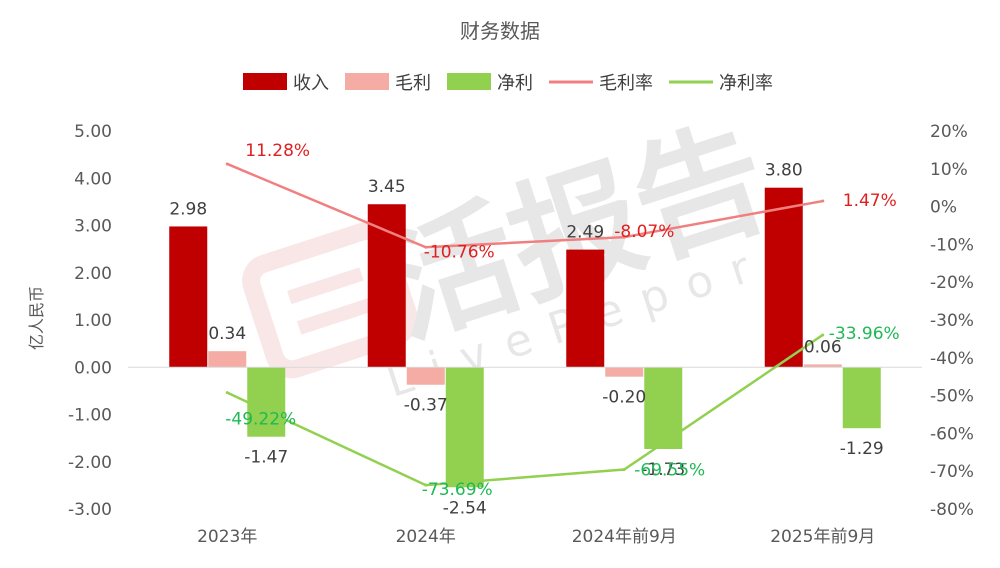 The width and height of the screenshot is (1000, 568). I want to click on bar-data-label: -1.47, so click(266, 458).